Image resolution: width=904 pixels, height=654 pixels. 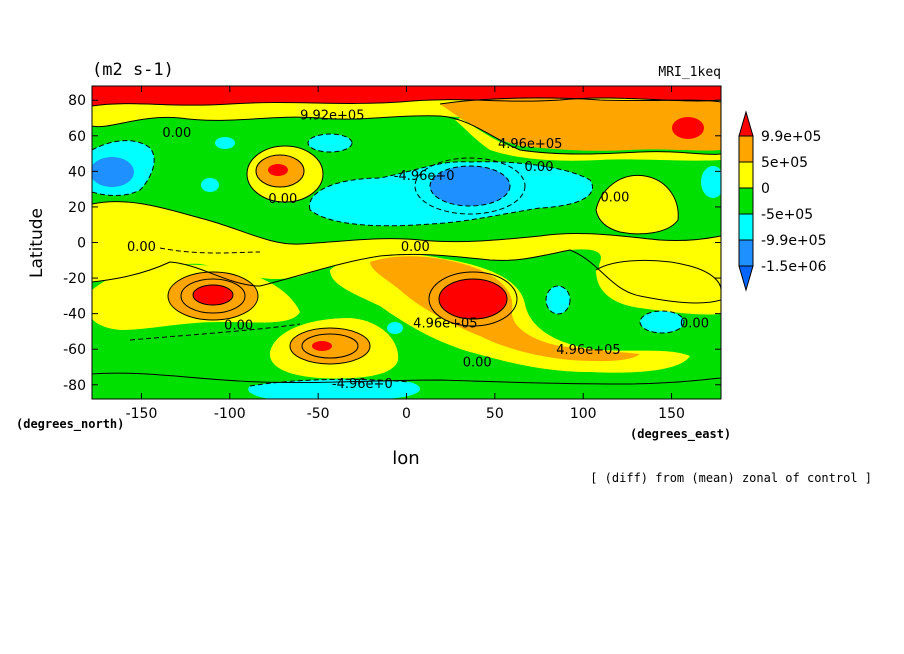 What do you see at coordinates (765, 189) in the screenshot?
I see `colorbar-label: 0` at bounding box center [765, 189].